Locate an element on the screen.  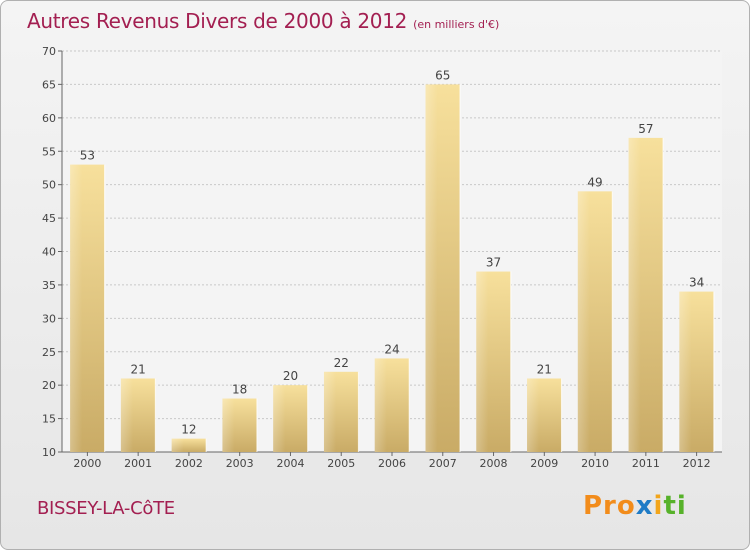
x-tick-label: 2001 is located at coordinates (138, 463).